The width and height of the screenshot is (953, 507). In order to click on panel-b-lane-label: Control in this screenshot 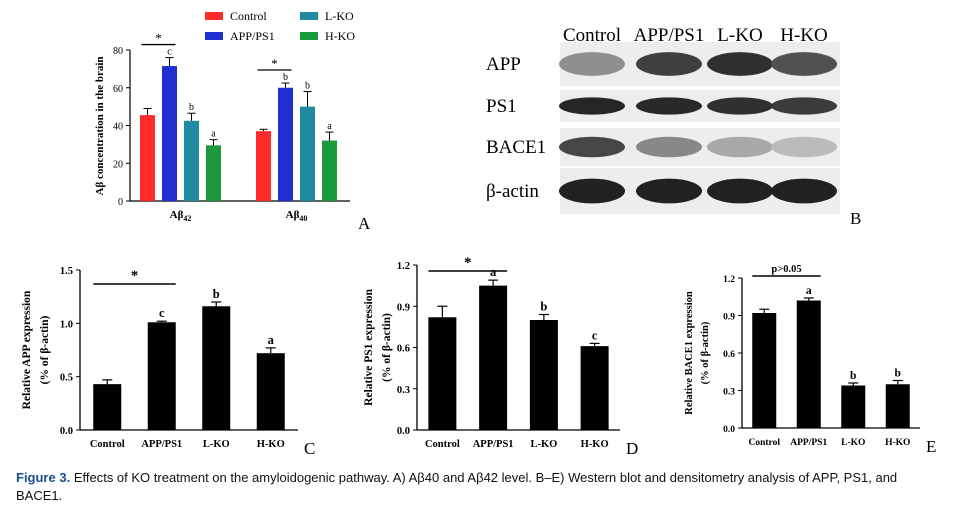, I will do `click(592, 35)`.